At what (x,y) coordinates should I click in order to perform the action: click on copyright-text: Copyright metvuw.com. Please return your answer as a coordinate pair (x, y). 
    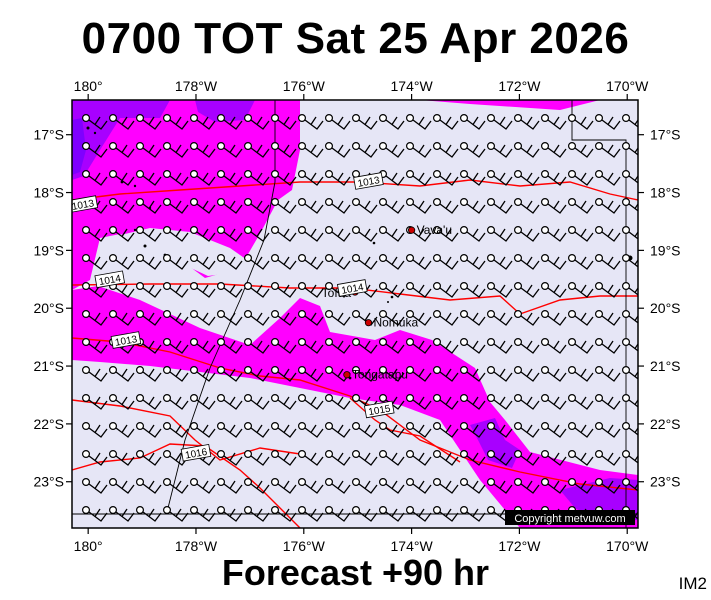
    Looking at the image, I should click on (569, 519).